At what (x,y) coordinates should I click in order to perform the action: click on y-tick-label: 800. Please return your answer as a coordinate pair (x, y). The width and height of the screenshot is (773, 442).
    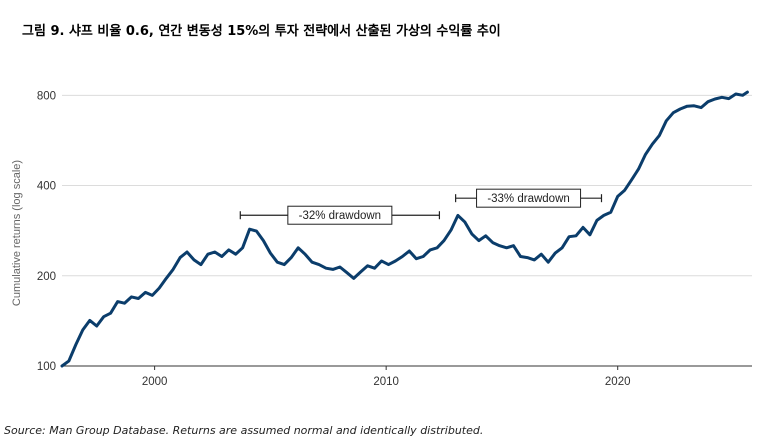
    Looking at the image, I should click on (46, 96).